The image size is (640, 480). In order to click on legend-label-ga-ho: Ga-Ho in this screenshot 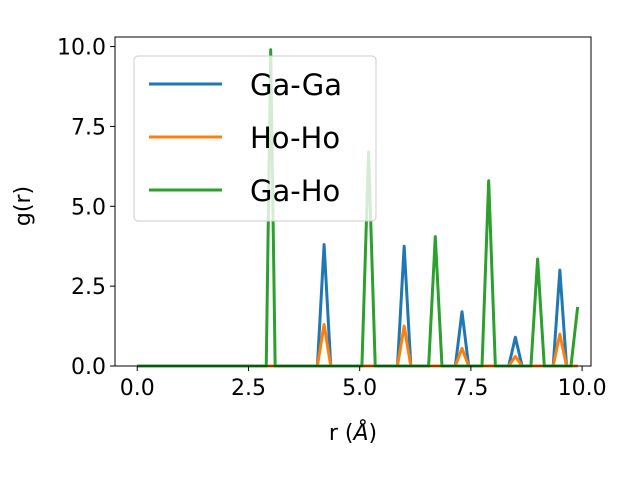, I will do `click(295, 191)`.